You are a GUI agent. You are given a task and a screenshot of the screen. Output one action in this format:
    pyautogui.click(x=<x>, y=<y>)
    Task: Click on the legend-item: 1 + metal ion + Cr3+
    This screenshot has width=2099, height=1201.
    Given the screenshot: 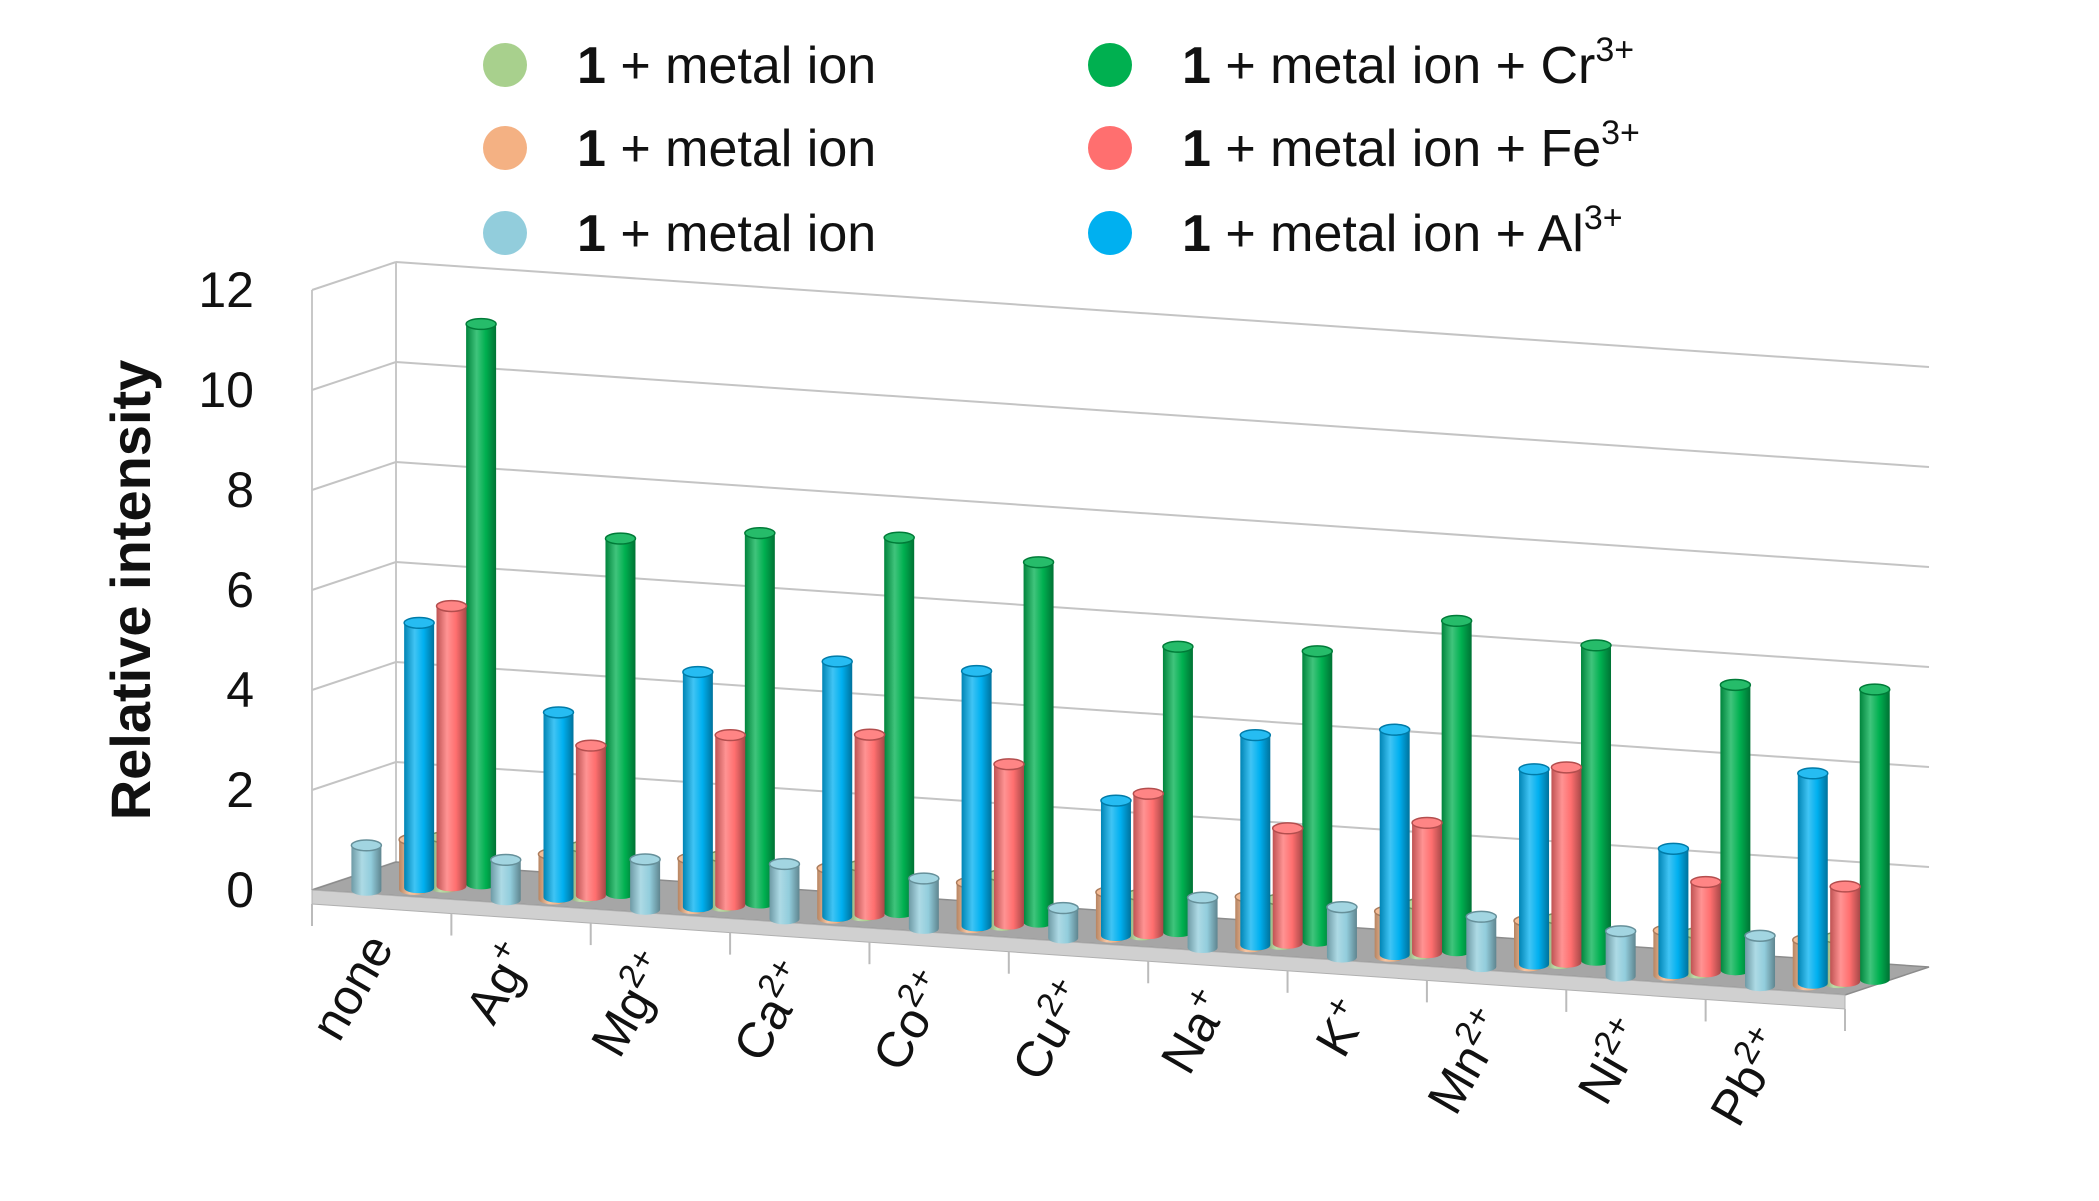 What is the action you would take?
    pyautogui.click(x=1361, y=63)
    